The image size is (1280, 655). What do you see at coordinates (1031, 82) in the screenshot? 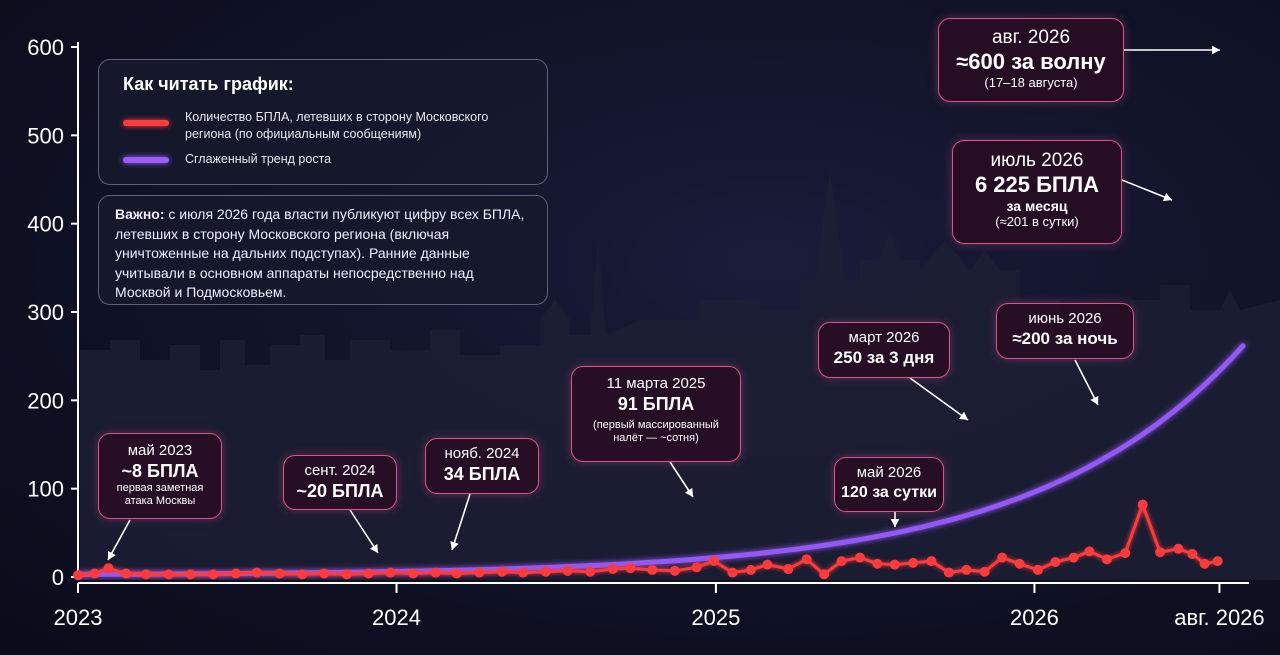
I see `annotation-note: (17–18 августа)` at bounding box center [1031, 82].